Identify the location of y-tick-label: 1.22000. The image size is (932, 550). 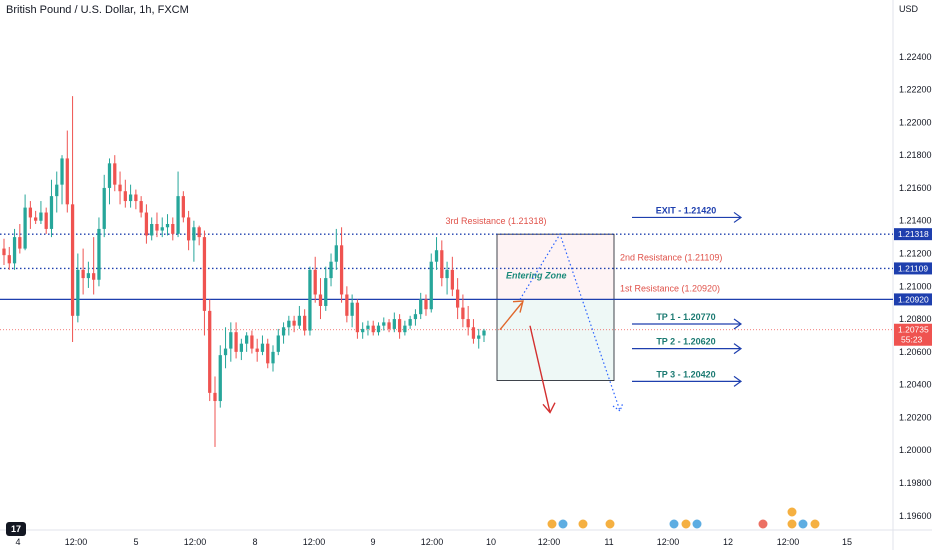
(915, 122).